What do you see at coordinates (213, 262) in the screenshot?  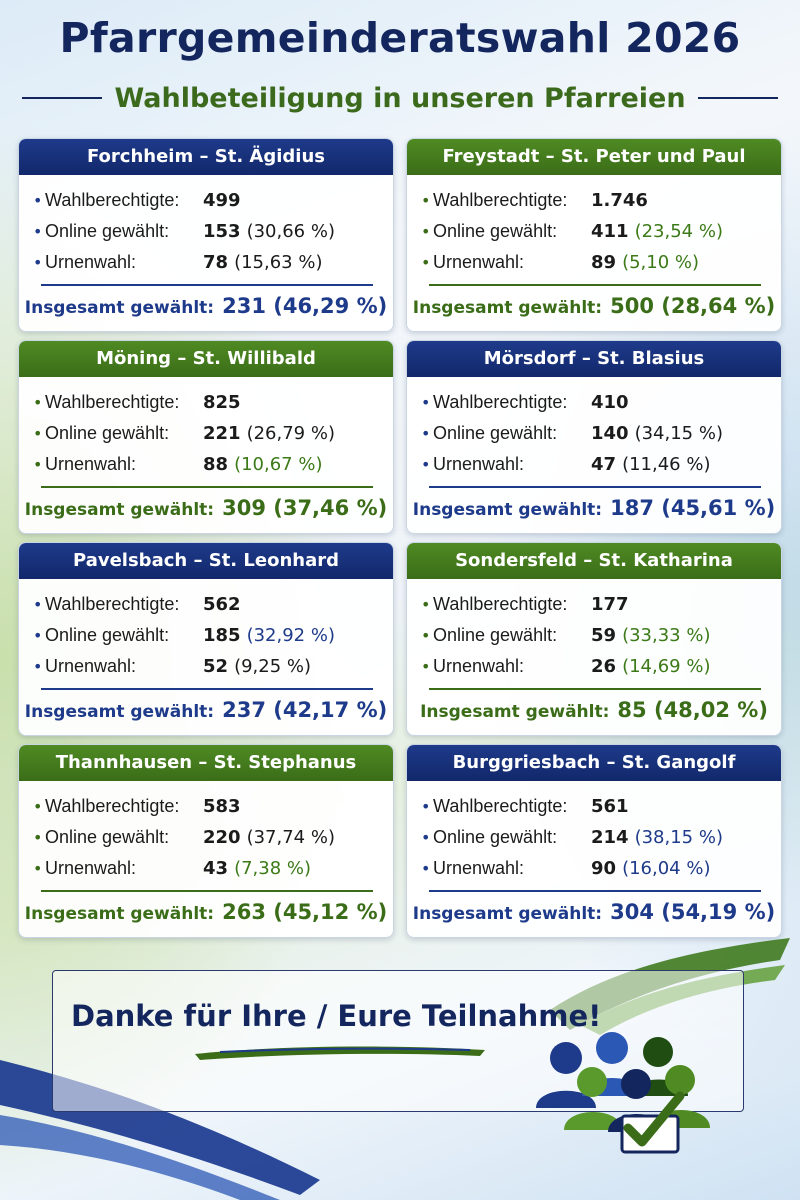 I see `urn-row: • Urnenwahl: 78 (15,63 %)` at bounding box center [213, 262].